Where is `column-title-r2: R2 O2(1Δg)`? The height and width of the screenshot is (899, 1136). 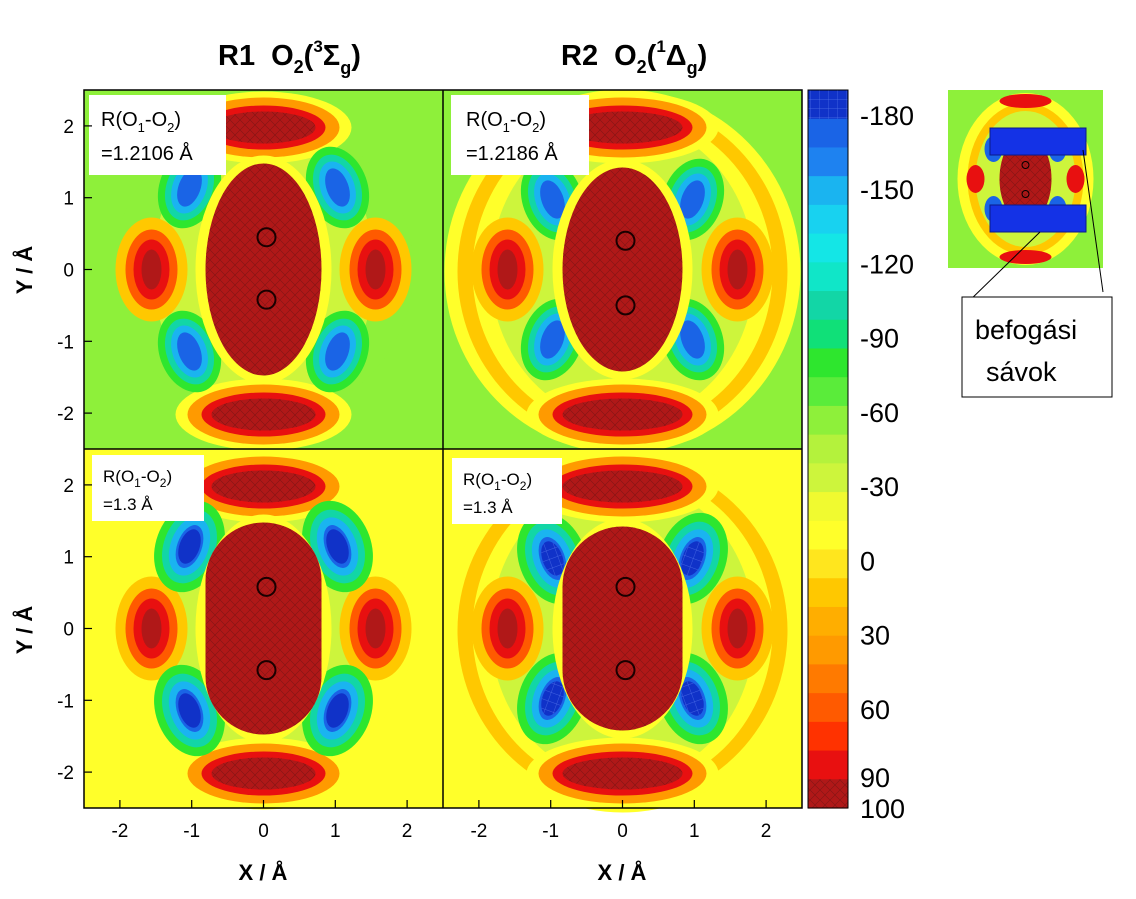
column-title-r2: R2 O2(1Δg) is located at coordinates (634, 57).